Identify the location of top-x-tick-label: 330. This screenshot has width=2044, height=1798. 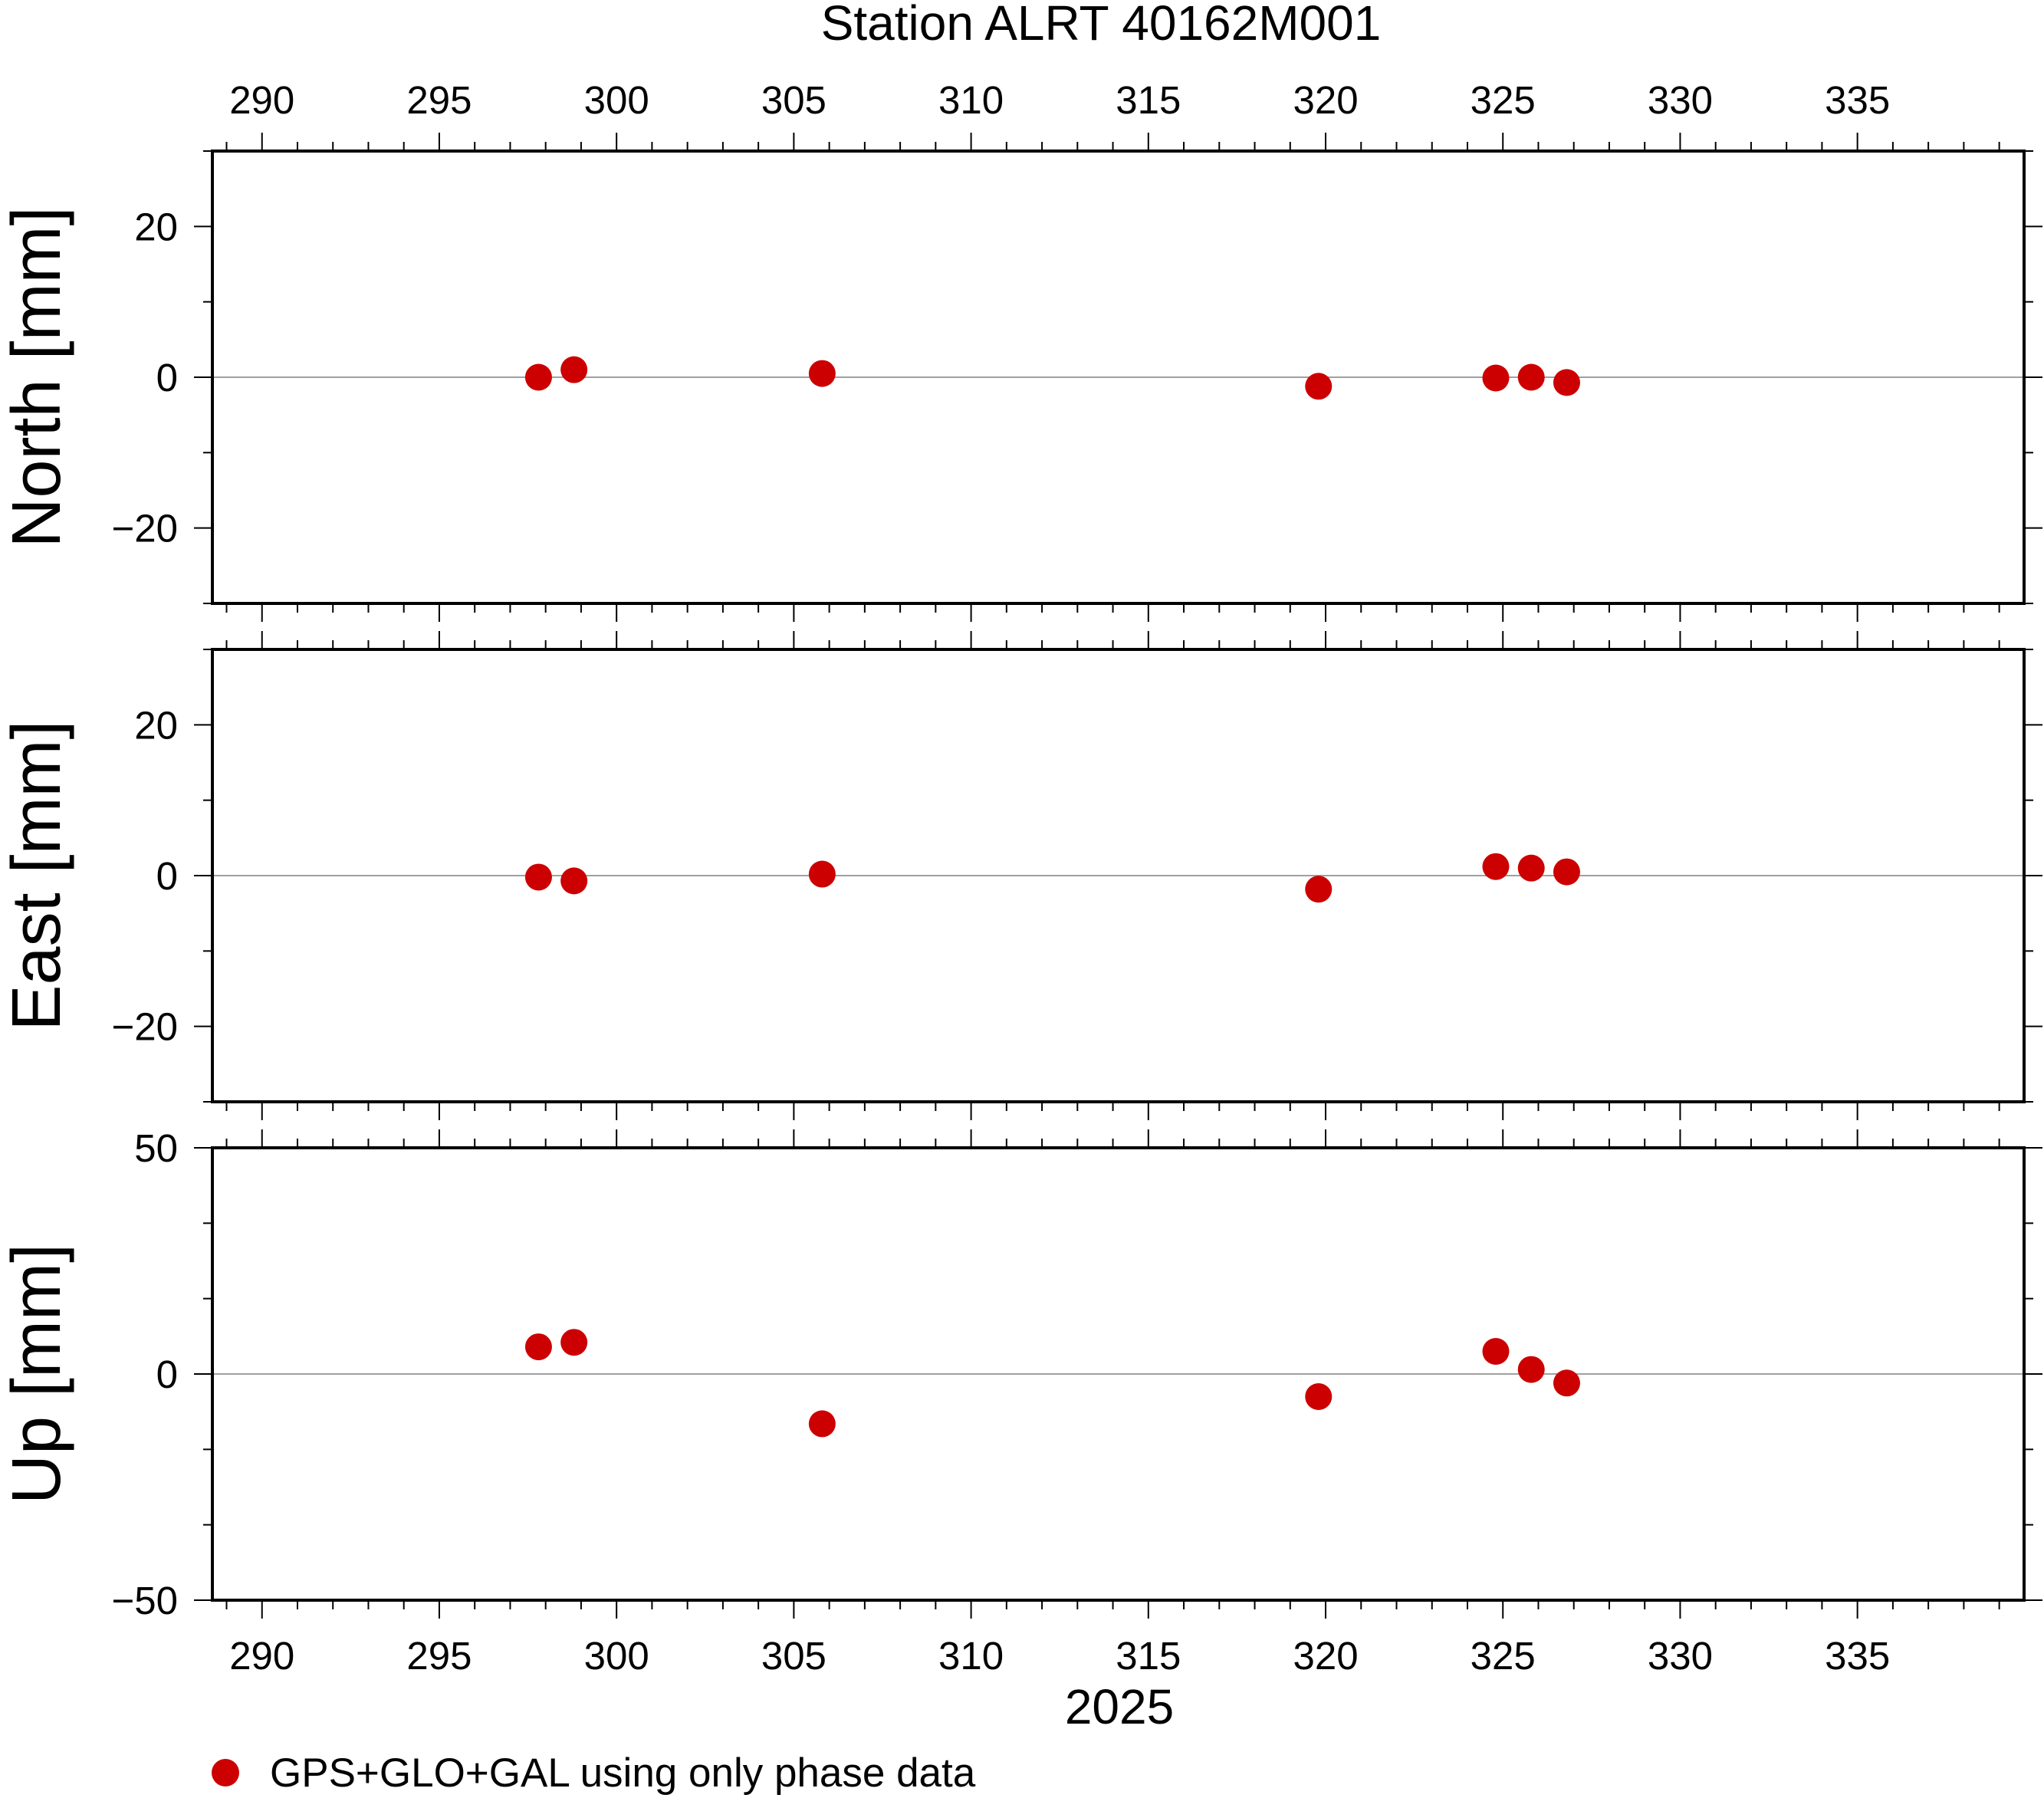
(1680, 100).